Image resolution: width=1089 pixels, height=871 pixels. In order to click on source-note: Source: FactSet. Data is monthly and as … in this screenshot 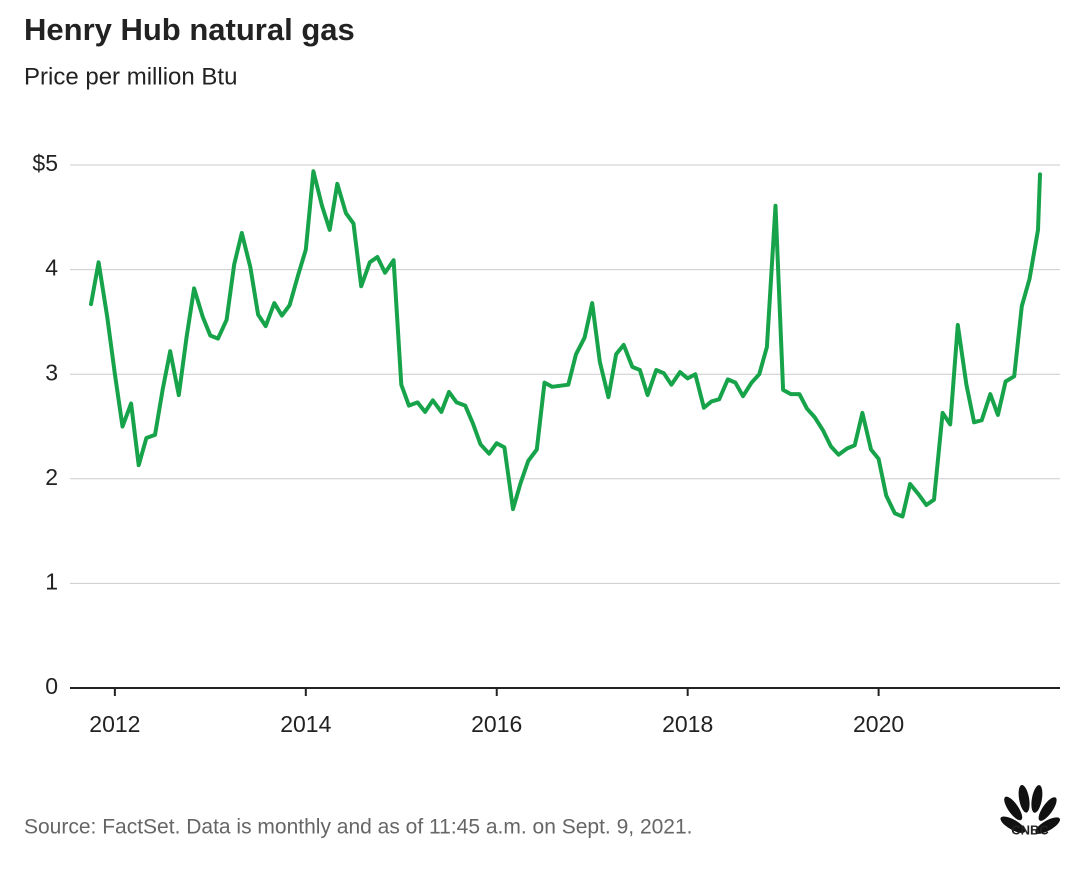, I will do `click(358, 827)`.